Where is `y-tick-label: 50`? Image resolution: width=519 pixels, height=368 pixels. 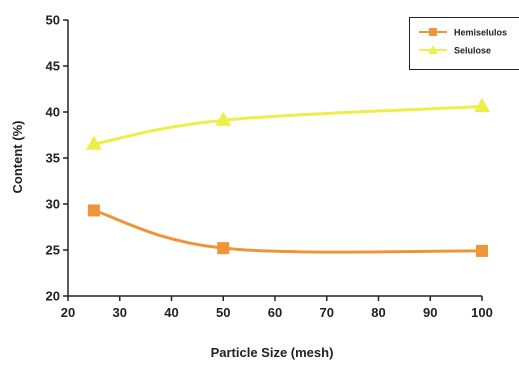 y-tick-label: 50 is located at coordinates (53, 20).